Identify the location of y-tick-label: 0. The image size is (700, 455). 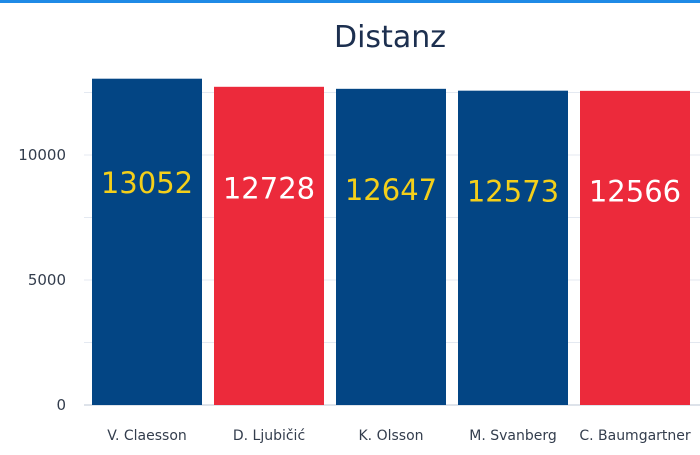
(61, 405).